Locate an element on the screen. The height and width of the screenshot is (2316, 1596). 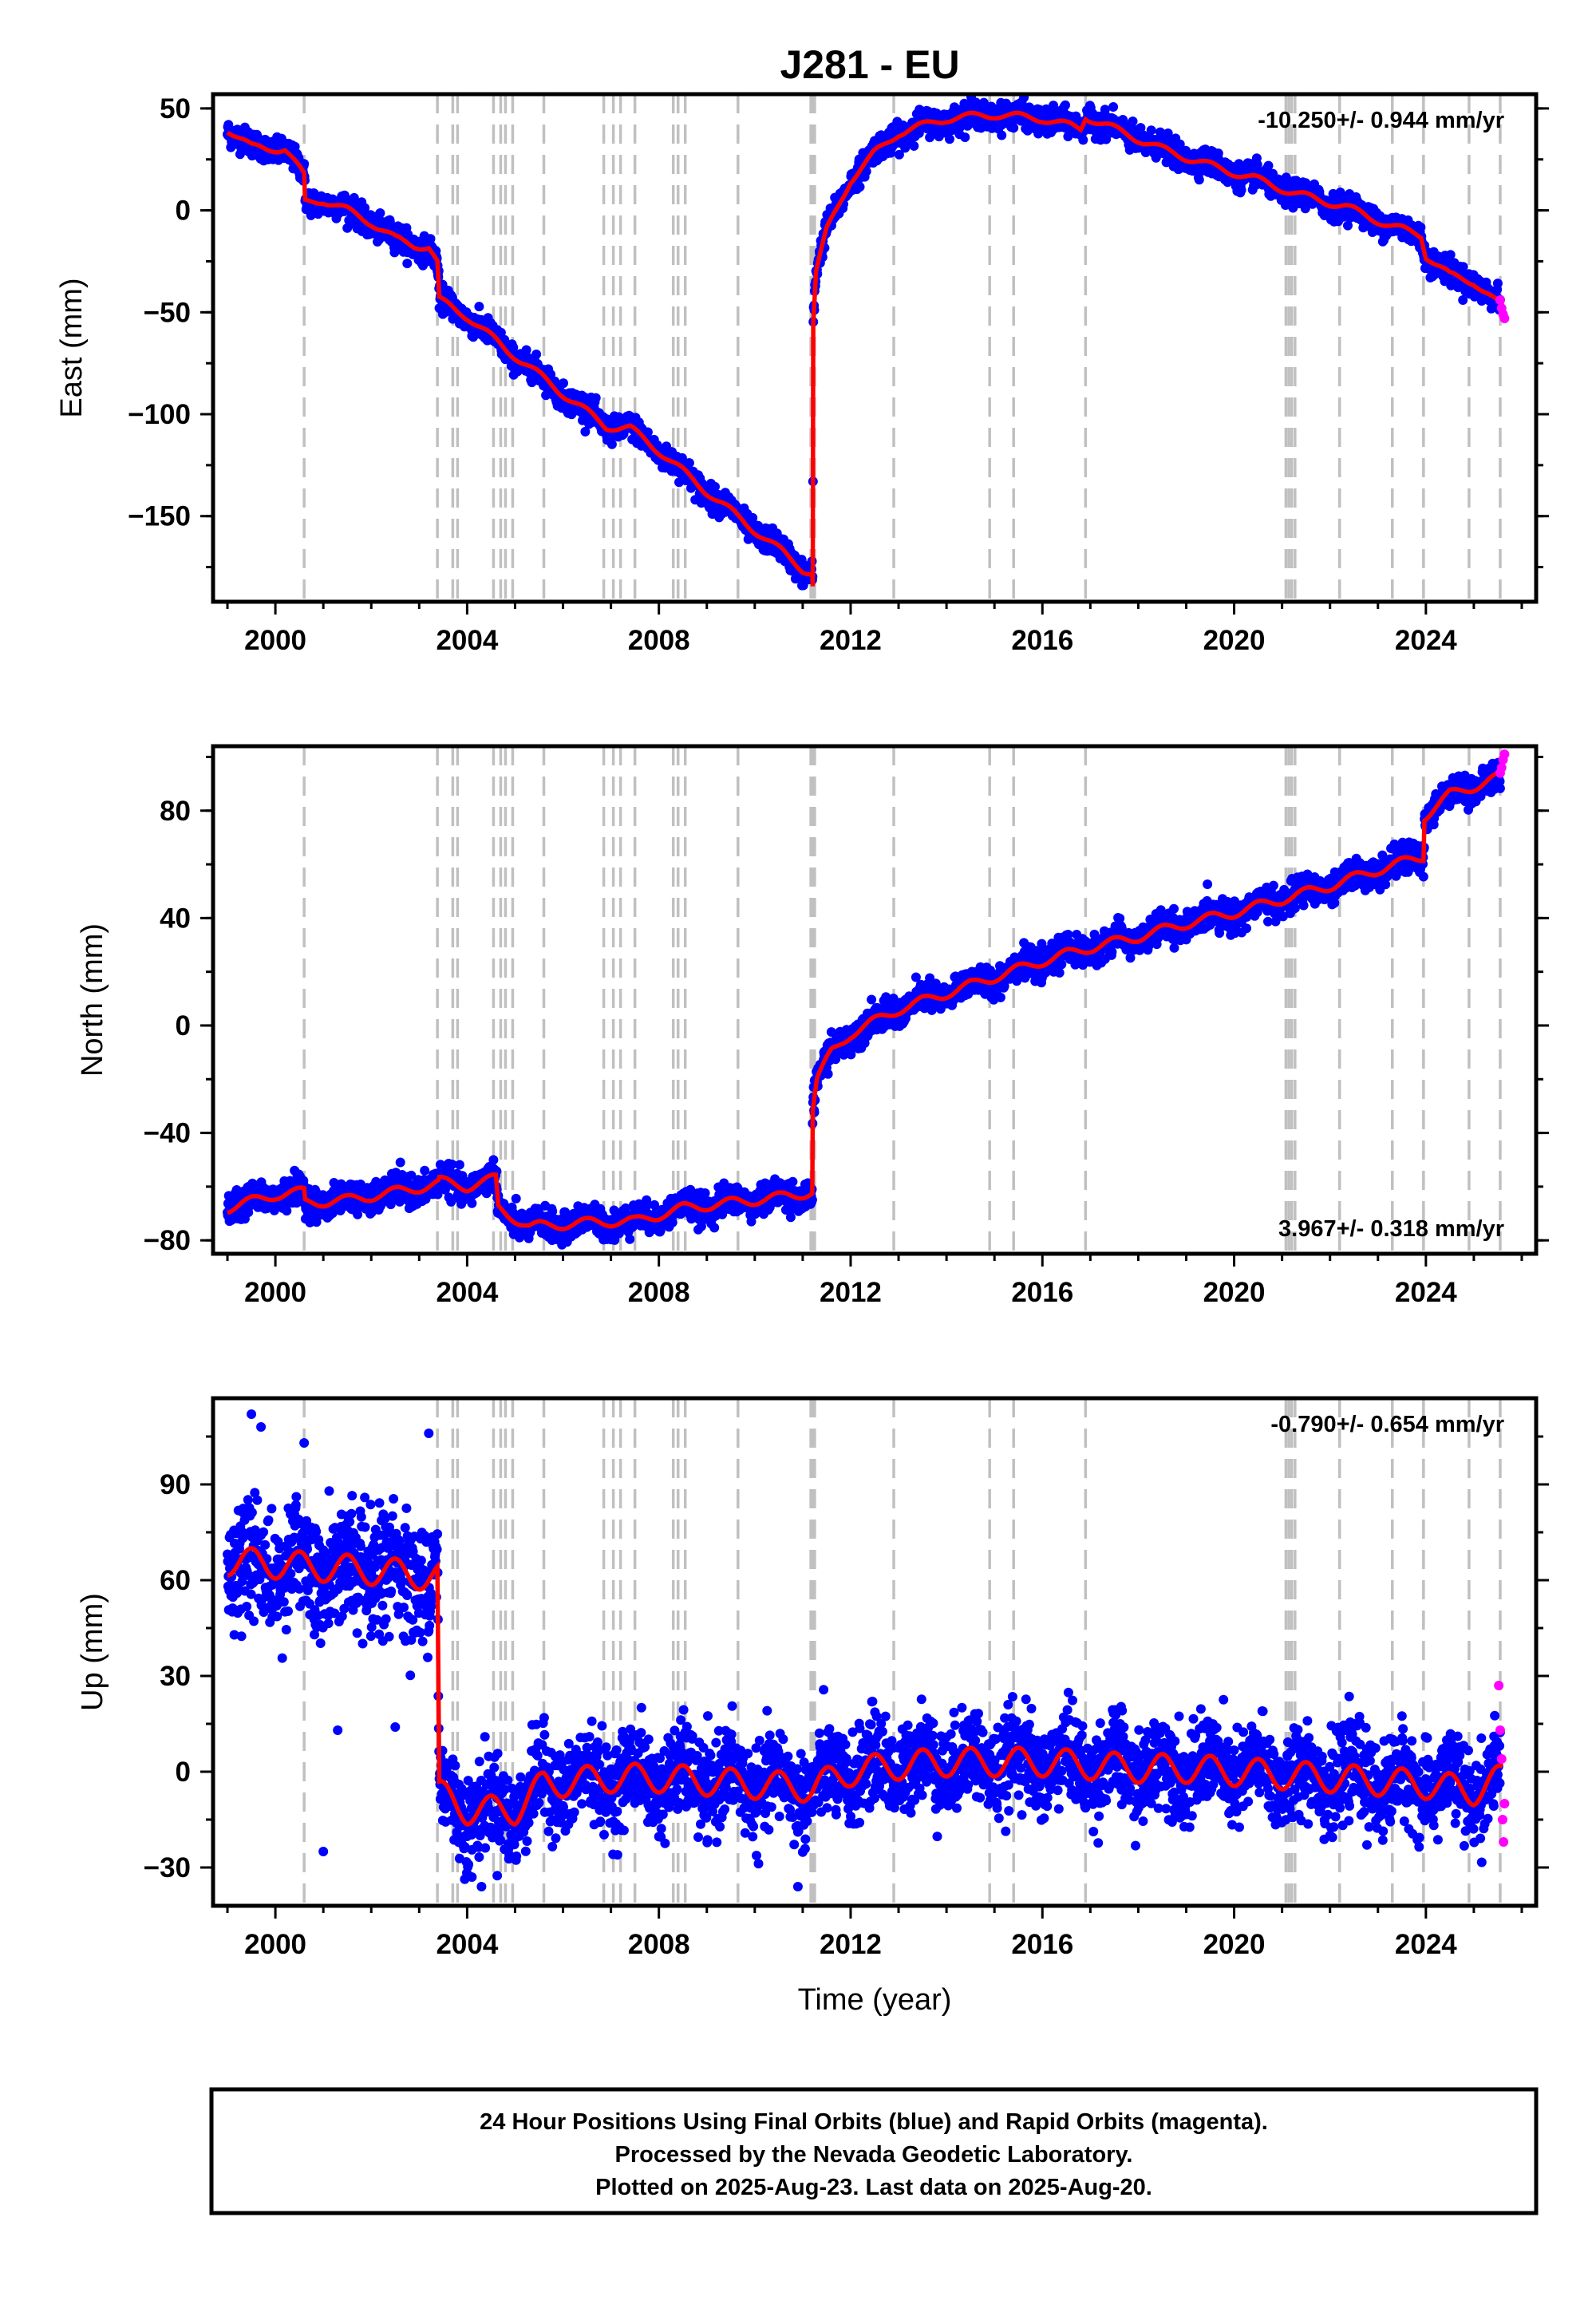
y-tick-label: −150 is located at coordinates (159, 516).